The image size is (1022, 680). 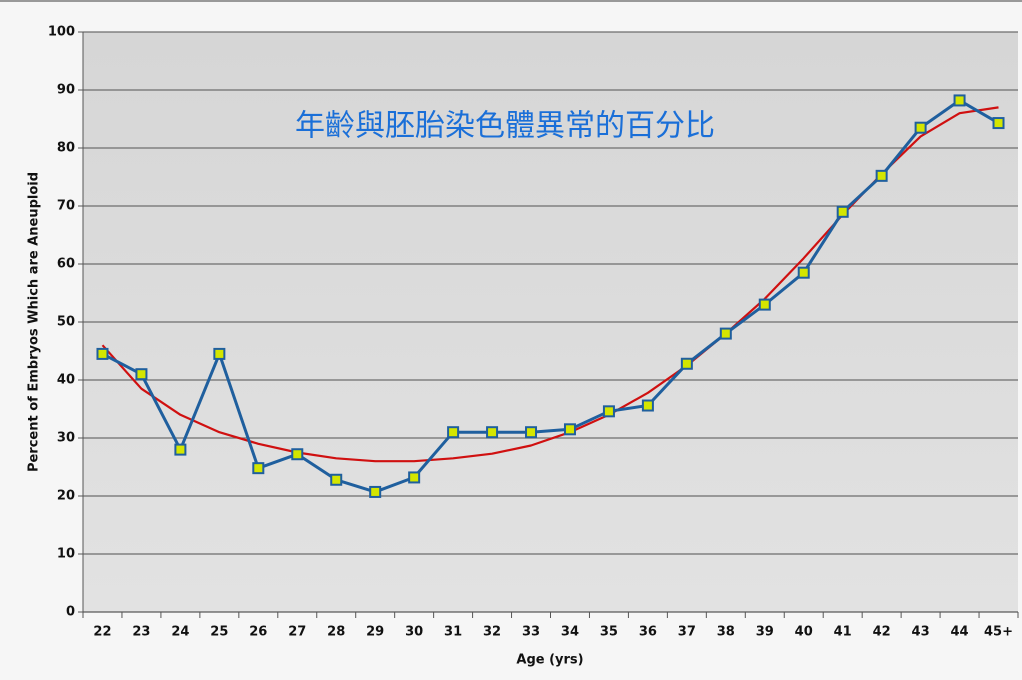 I want to click on y-tick-label: 80, so click(x=66, y=148).